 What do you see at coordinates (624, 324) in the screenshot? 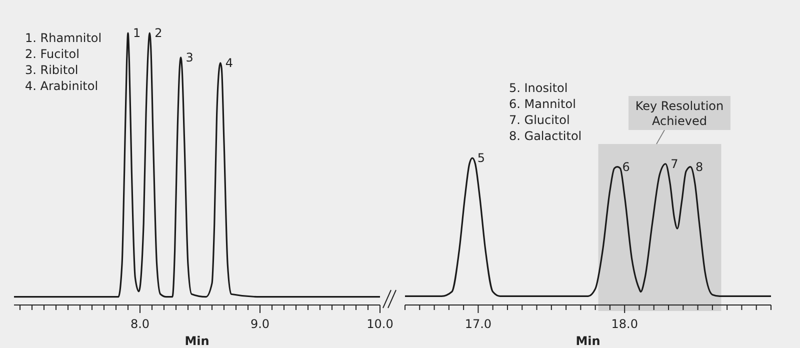
I see `x-tick-label: 18.0` at bounding box center [624, 324].